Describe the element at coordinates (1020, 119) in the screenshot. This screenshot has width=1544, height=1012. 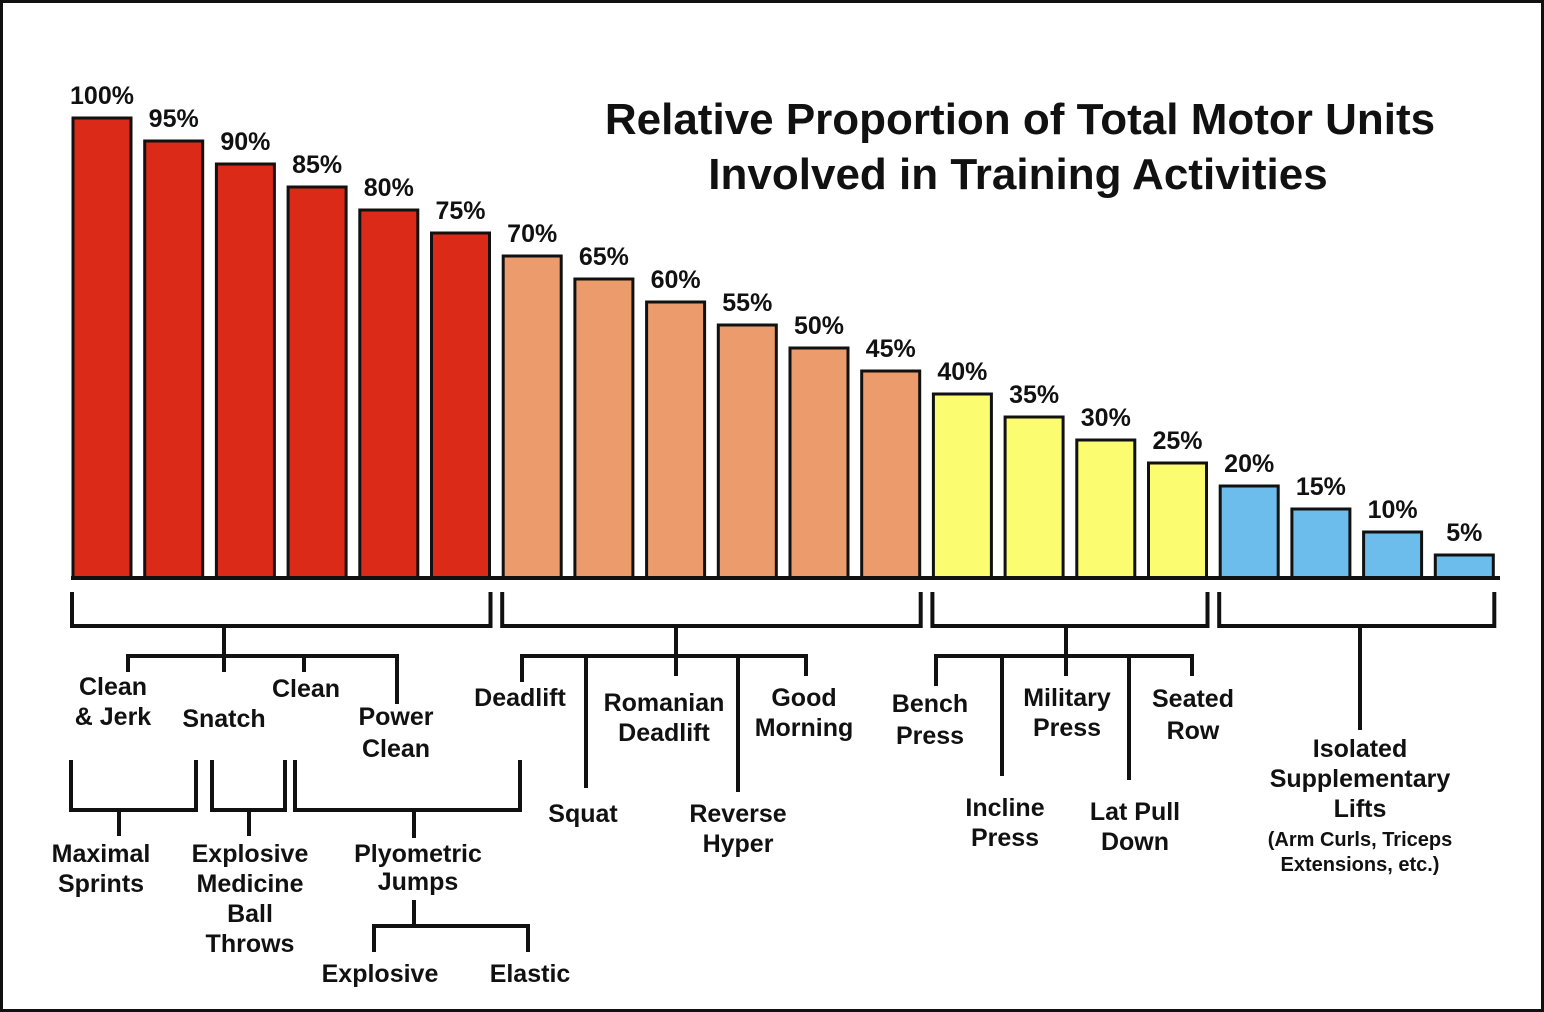
I see `chart-title-line-1: Relative Proportion of Total Motor Units` at that location.